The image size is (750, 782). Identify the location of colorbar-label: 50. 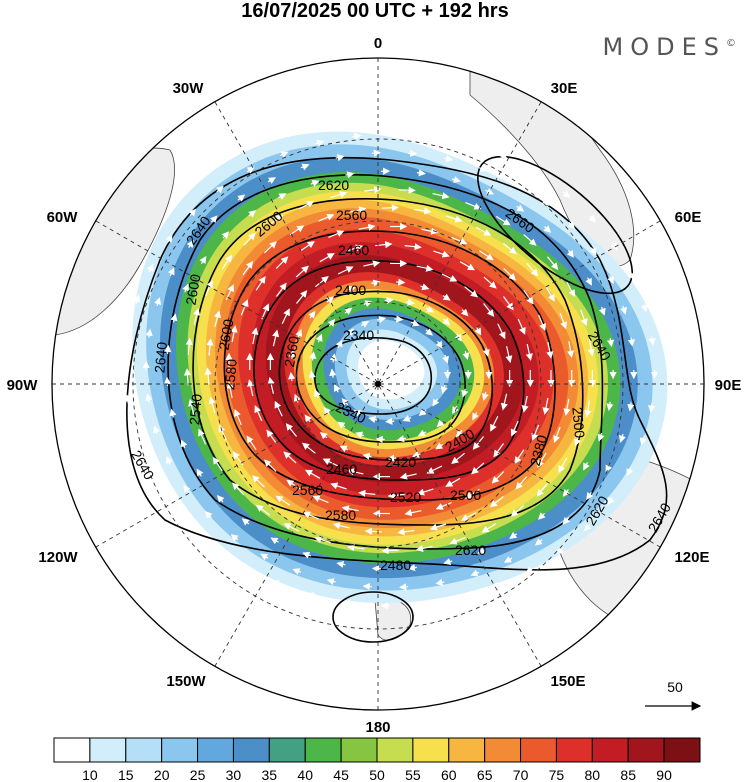
(377, 774).